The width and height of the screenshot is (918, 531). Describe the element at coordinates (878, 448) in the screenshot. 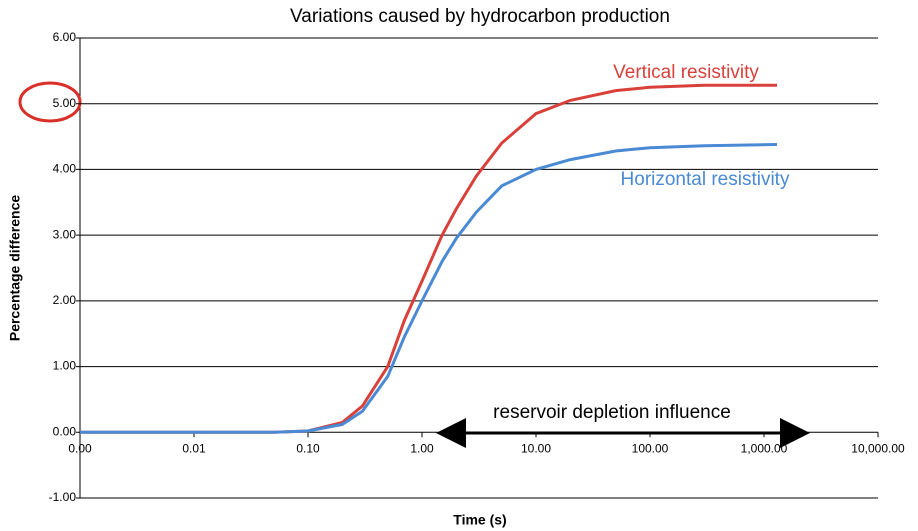

I see `x-tick-label: 10,000.00` at that location.